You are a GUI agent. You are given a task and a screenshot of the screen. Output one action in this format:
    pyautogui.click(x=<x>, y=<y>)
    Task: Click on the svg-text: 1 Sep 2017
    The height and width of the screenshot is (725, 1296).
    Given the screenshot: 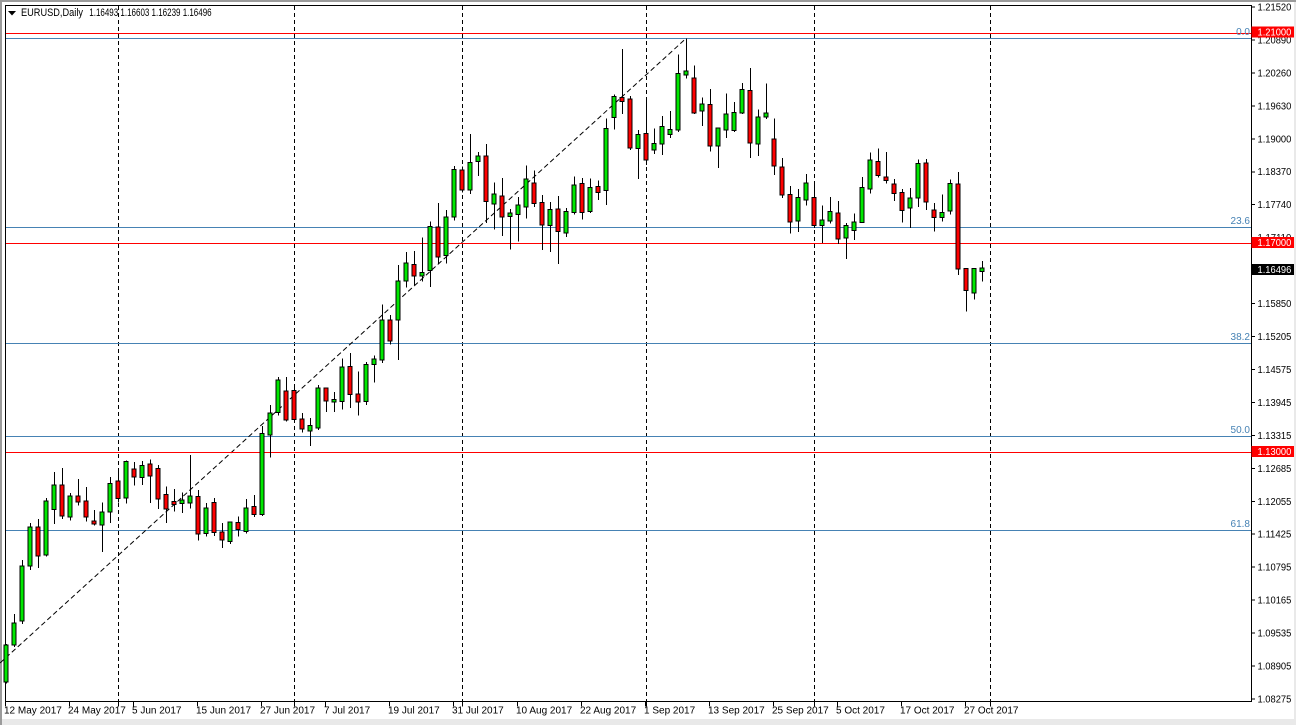 What is the action you would take?
    pyautogui.click(x=670, y=711)
    